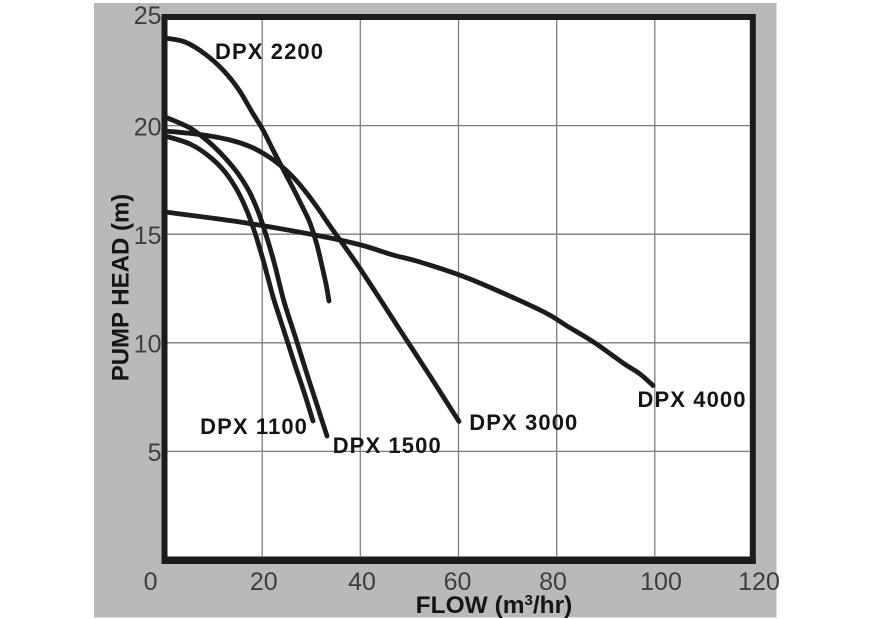 The height and width of the screenshot is (619, 870). What do you see at coordinates (151, 582) in the screenshot?
I see `svg-text: 0` at bounding box center [151, 582].